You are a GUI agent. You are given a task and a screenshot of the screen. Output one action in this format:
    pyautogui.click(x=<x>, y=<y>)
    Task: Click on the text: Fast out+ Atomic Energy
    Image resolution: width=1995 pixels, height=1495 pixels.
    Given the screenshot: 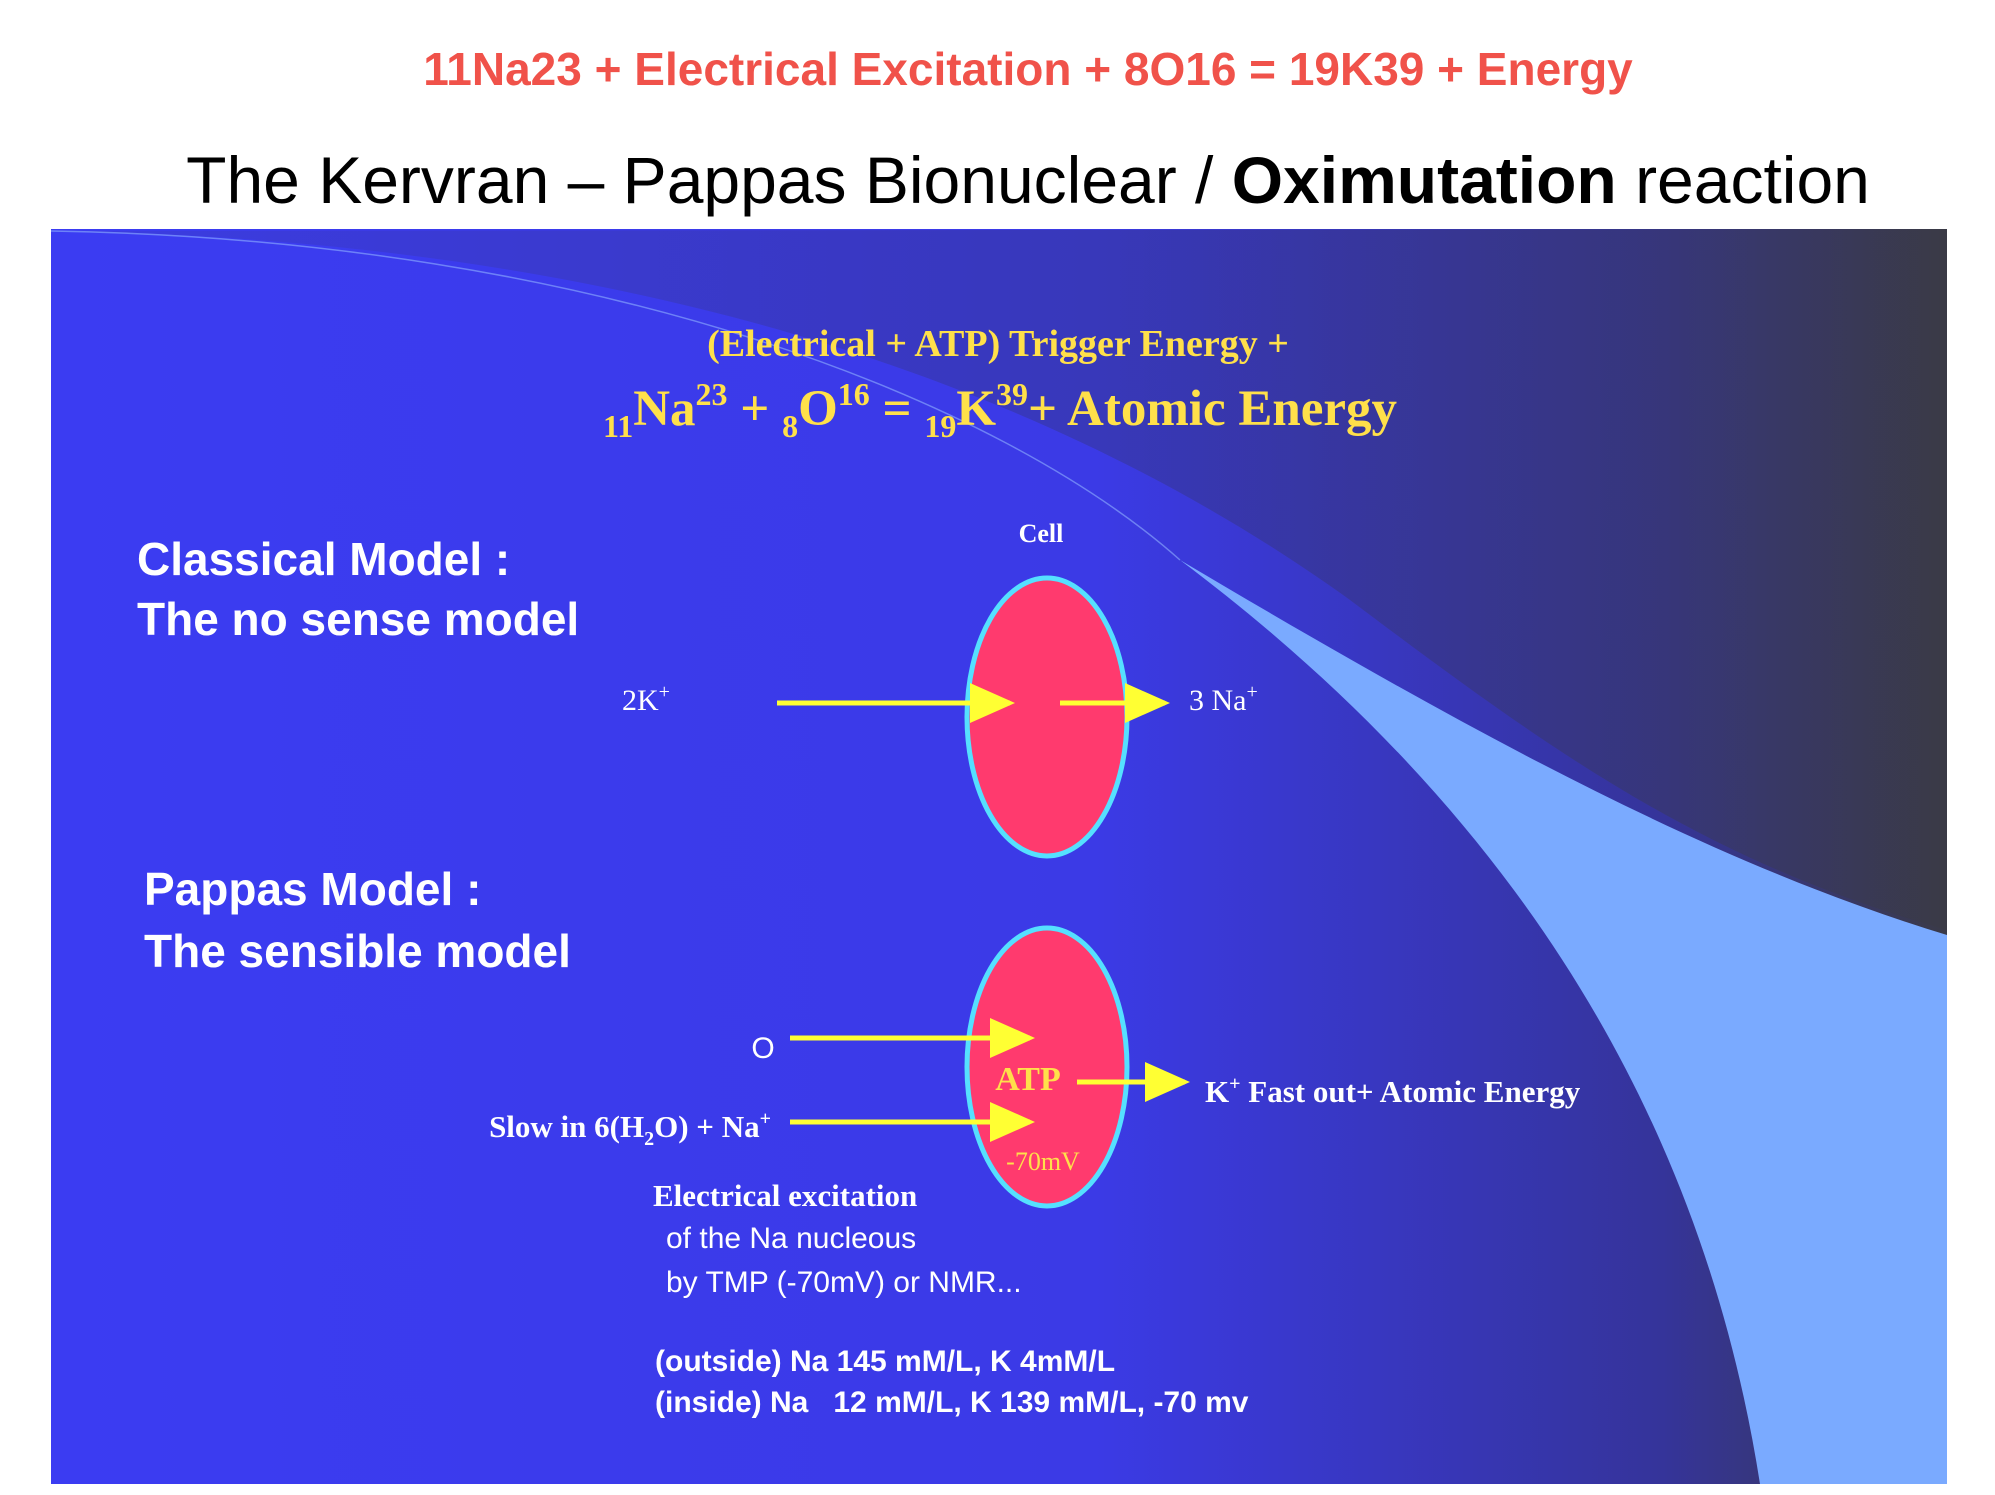 What is the action you would take?
    pyautogui.click(x=1411, y=1091)
    